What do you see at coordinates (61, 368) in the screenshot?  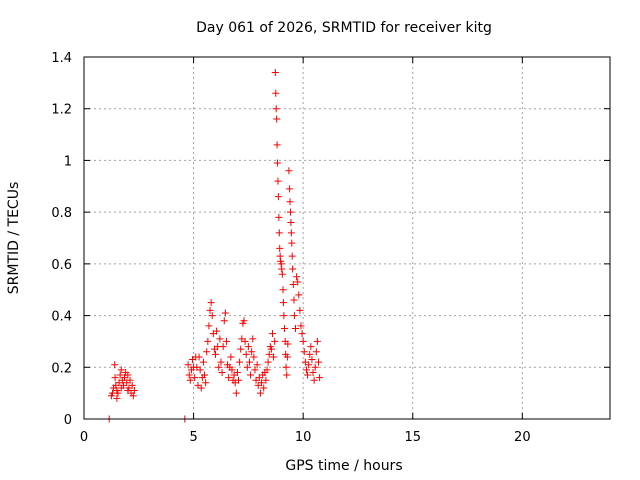 I see `y-tick-label: 0.2` at bounding box center [61, 368].